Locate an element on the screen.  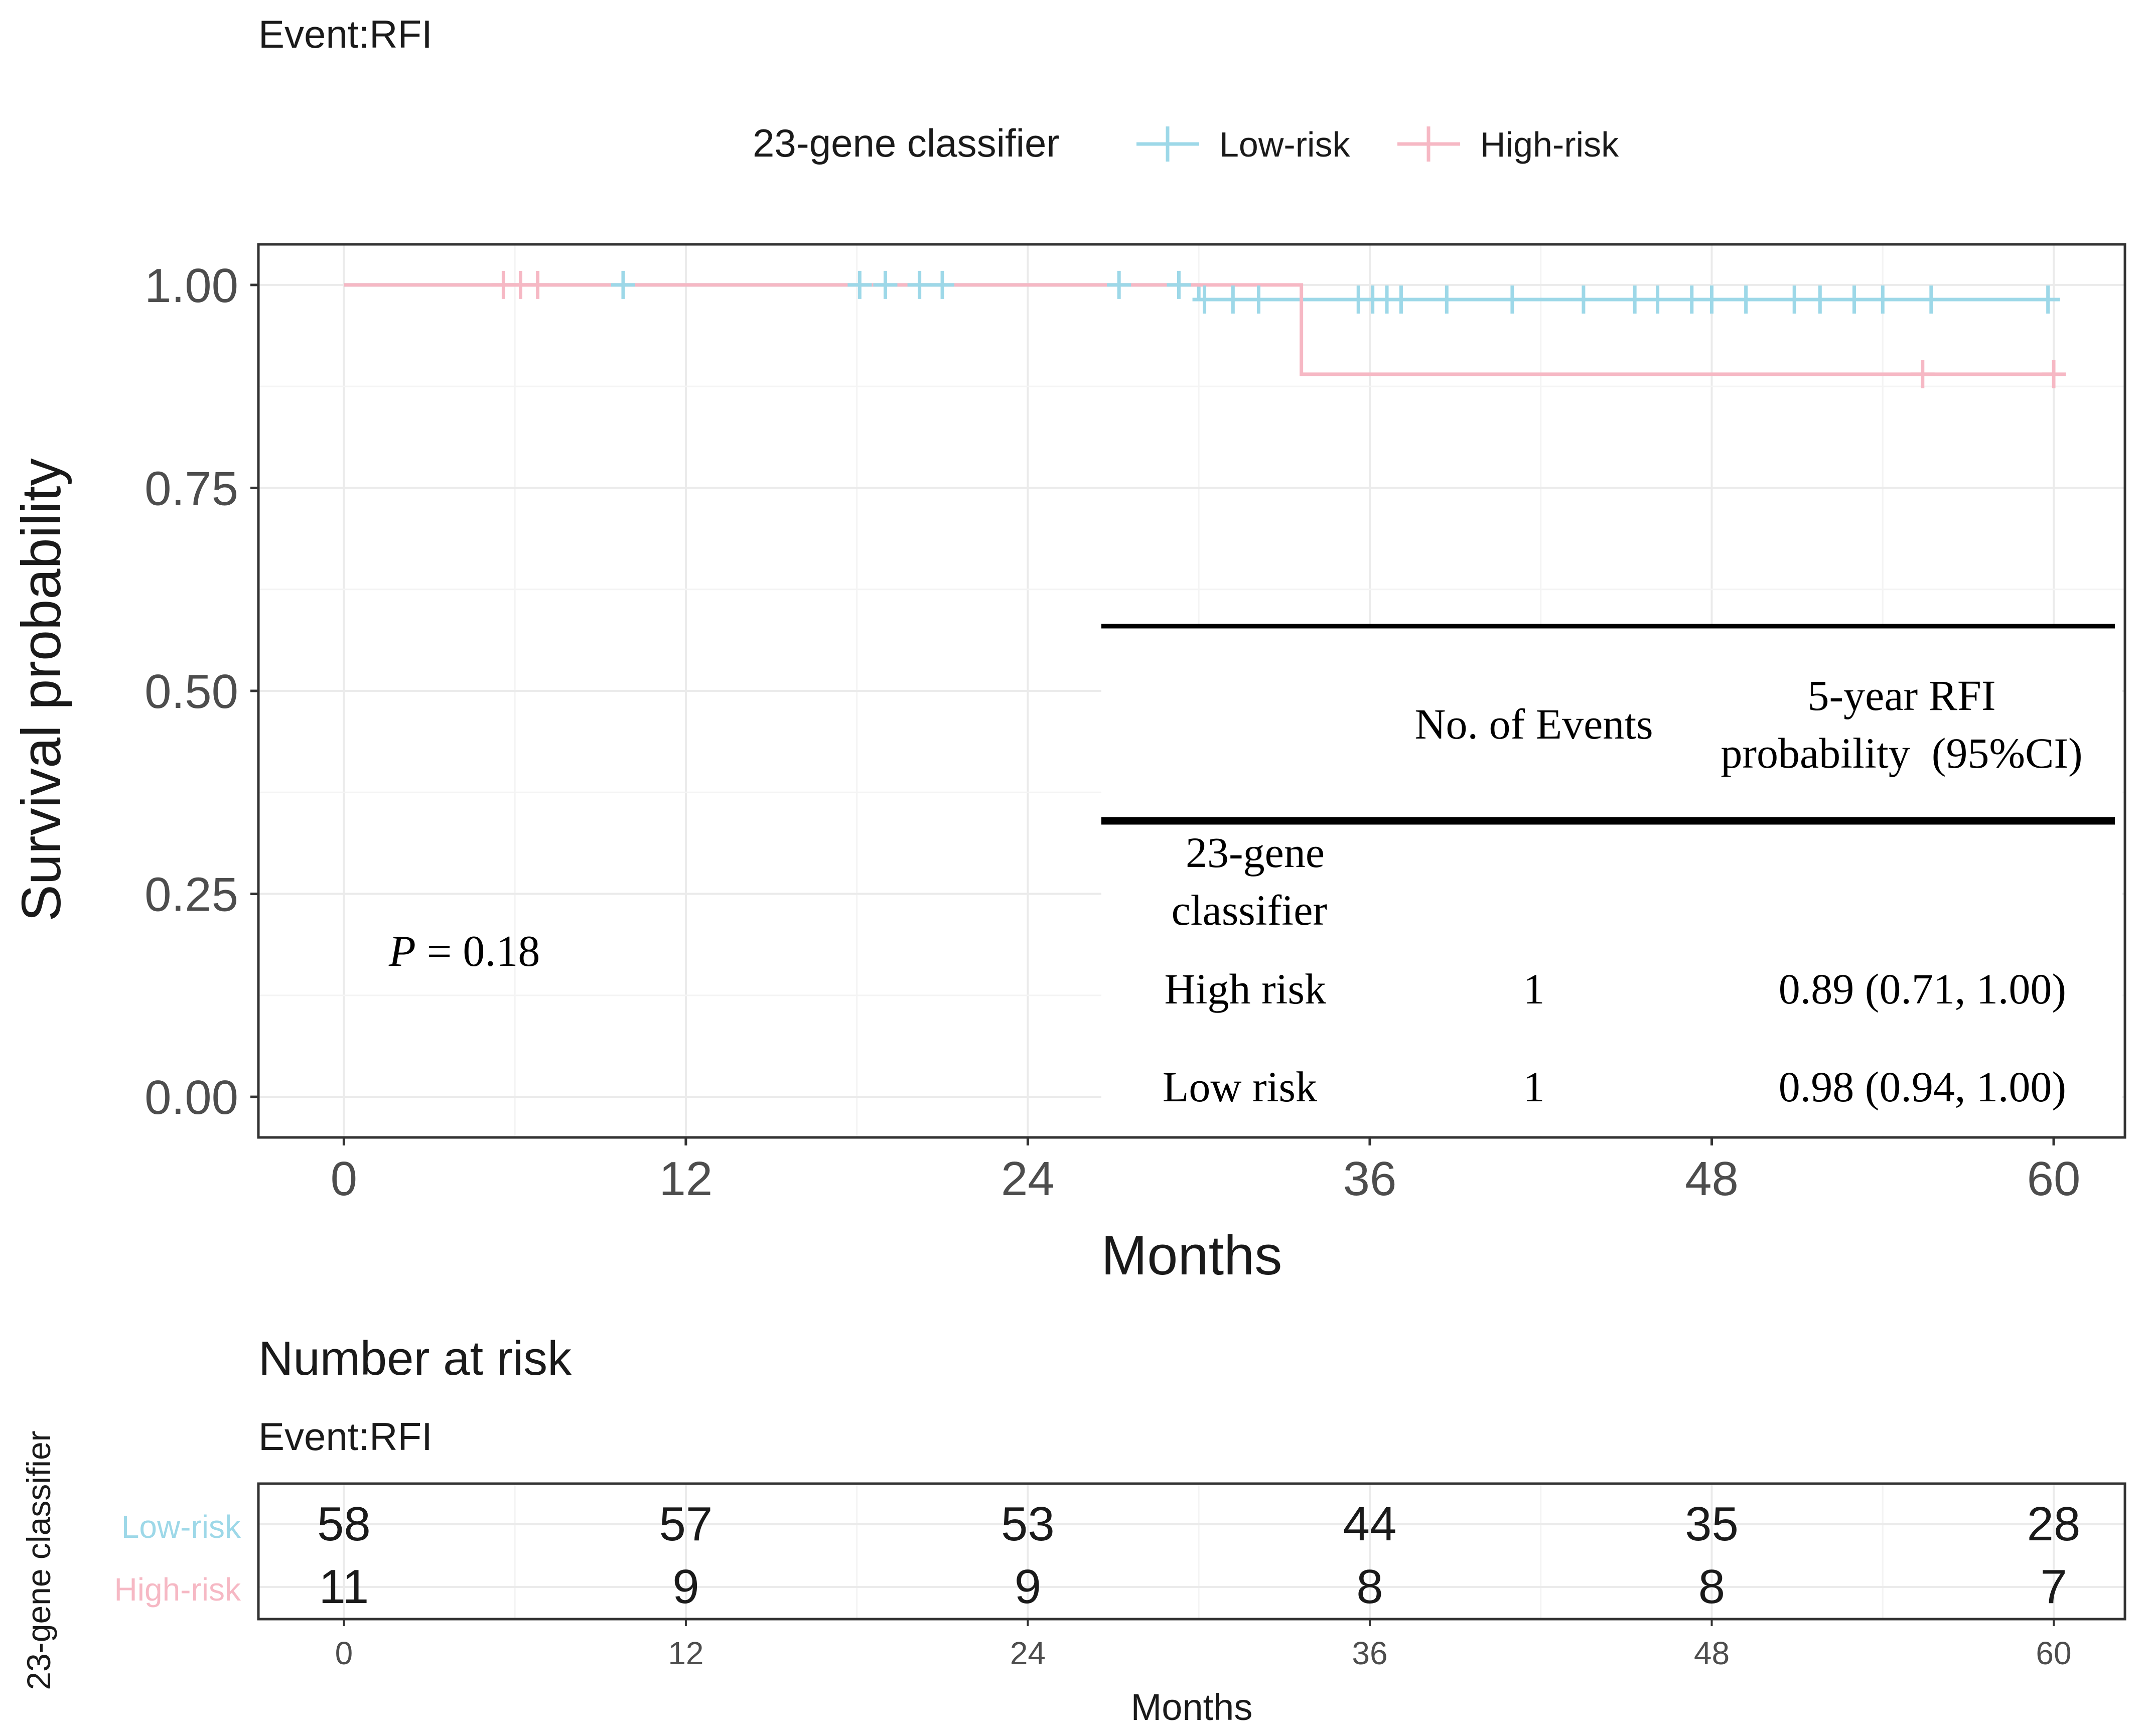
chart-subtitle: Event:RFI is located at coordinates (345, 34).